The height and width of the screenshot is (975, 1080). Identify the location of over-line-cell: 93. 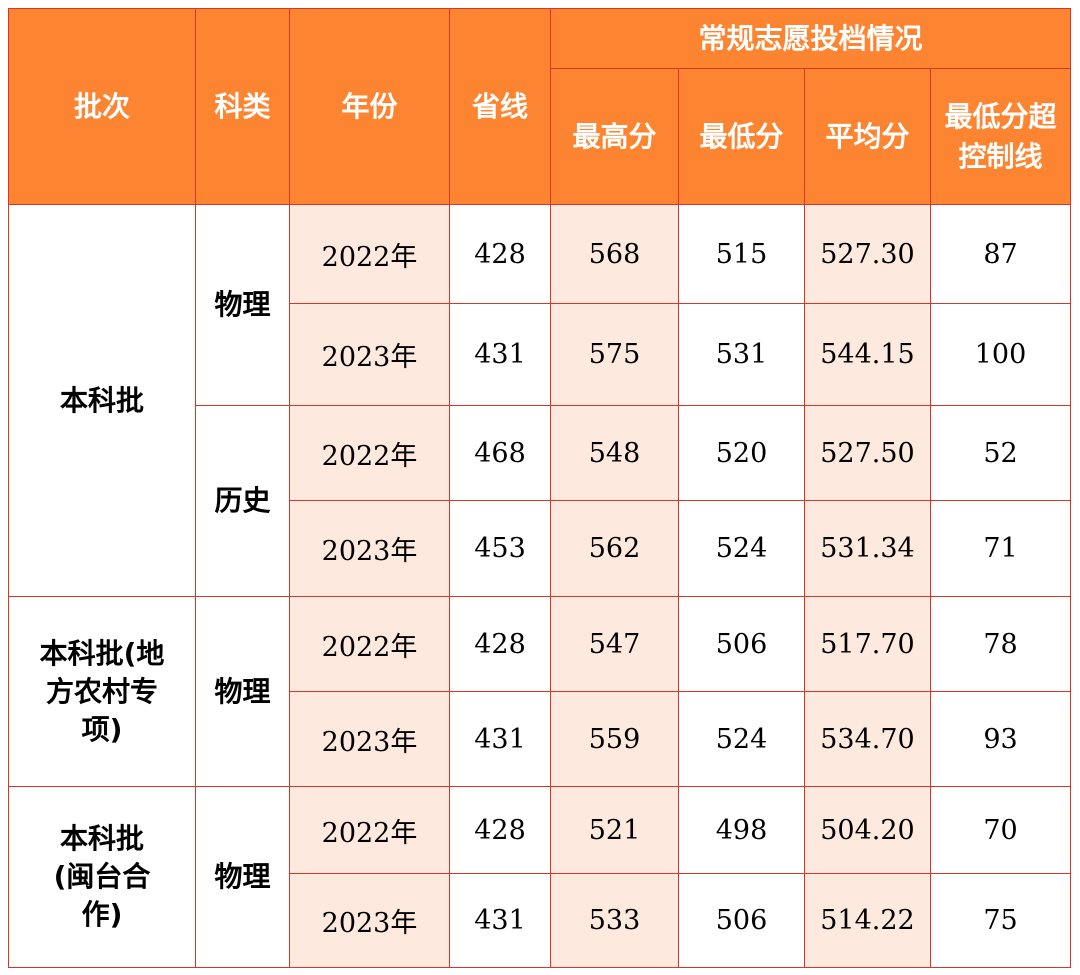
(1000, 739).